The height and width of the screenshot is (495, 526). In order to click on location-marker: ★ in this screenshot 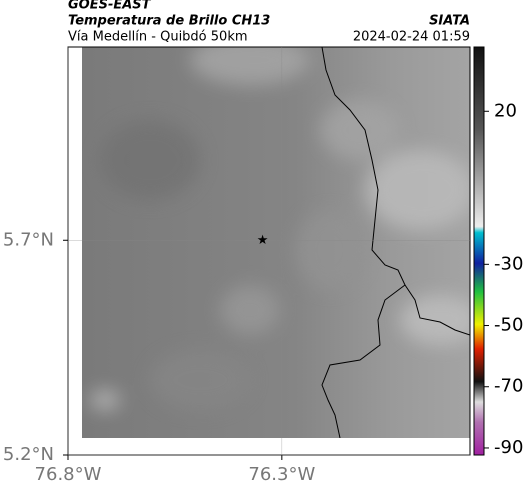, I will do `click(263, 240)`.